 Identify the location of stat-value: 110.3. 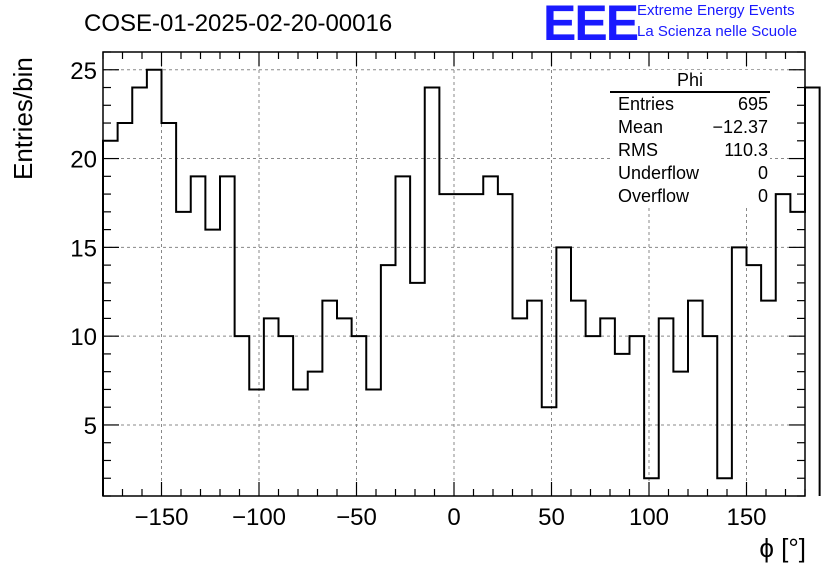
(746, 150).